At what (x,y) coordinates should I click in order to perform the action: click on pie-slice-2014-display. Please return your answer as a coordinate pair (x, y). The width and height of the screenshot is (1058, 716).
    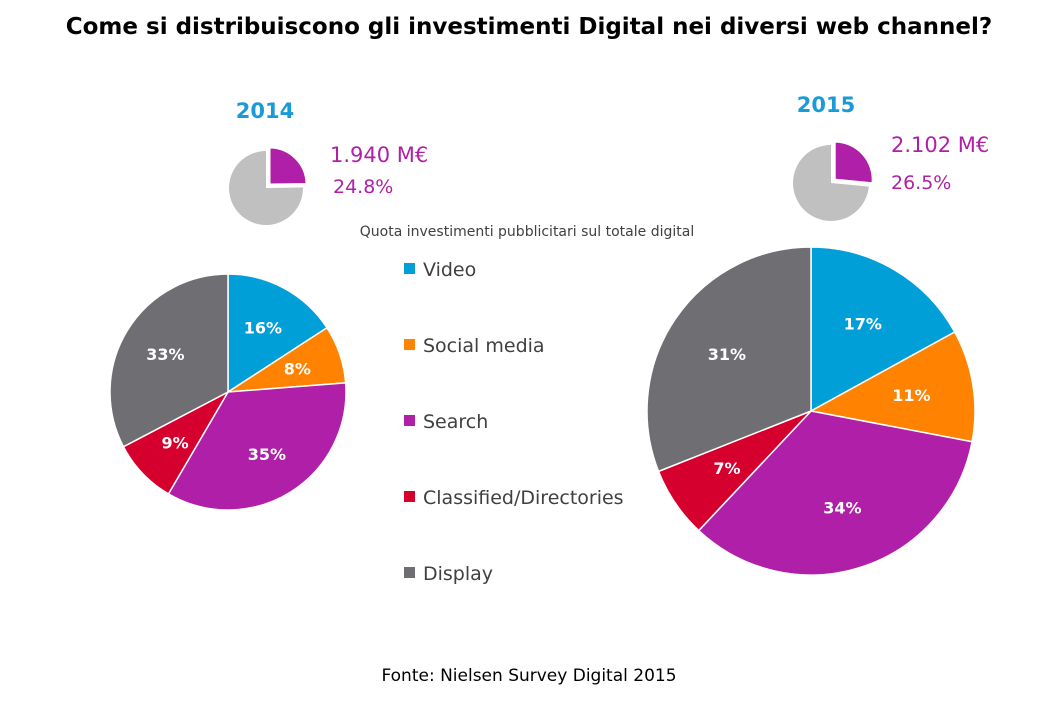
    Looking at the image, I should click on (169, 360).